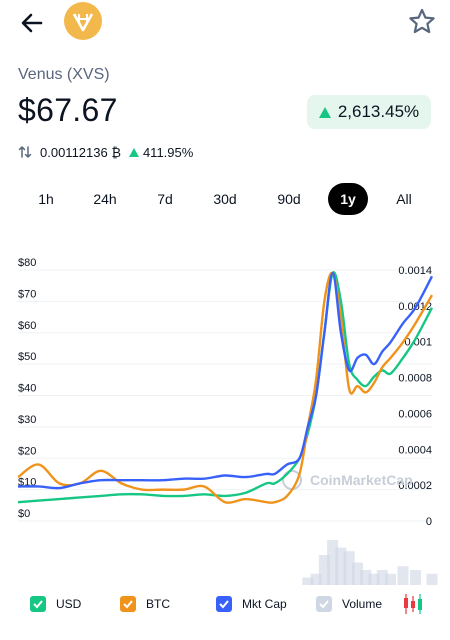  What do you see at coordinates (324, 604) in the screenshot?
I see `legend-volume-check-icon` at bounding box center [324, 604].